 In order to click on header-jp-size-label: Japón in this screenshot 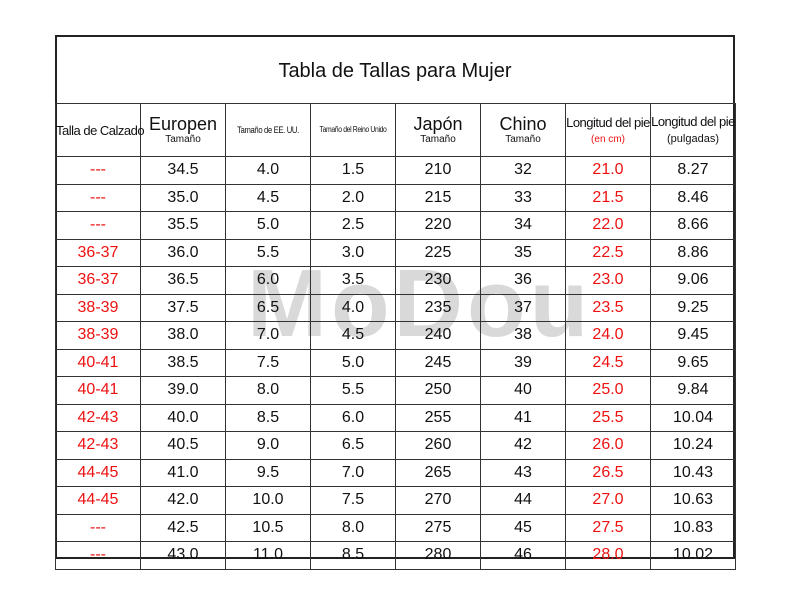, I will do `click(438, 124)`.